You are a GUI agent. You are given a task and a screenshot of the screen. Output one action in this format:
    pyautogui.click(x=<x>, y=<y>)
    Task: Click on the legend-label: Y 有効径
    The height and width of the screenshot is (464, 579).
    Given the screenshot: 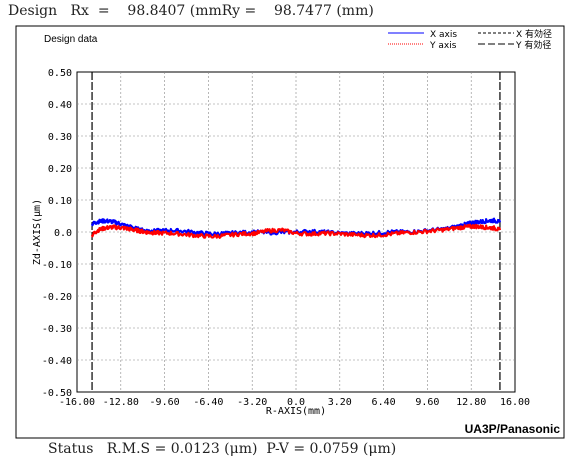 What is the action you would take?
    pyautogui.click(x=533, y=45)
    